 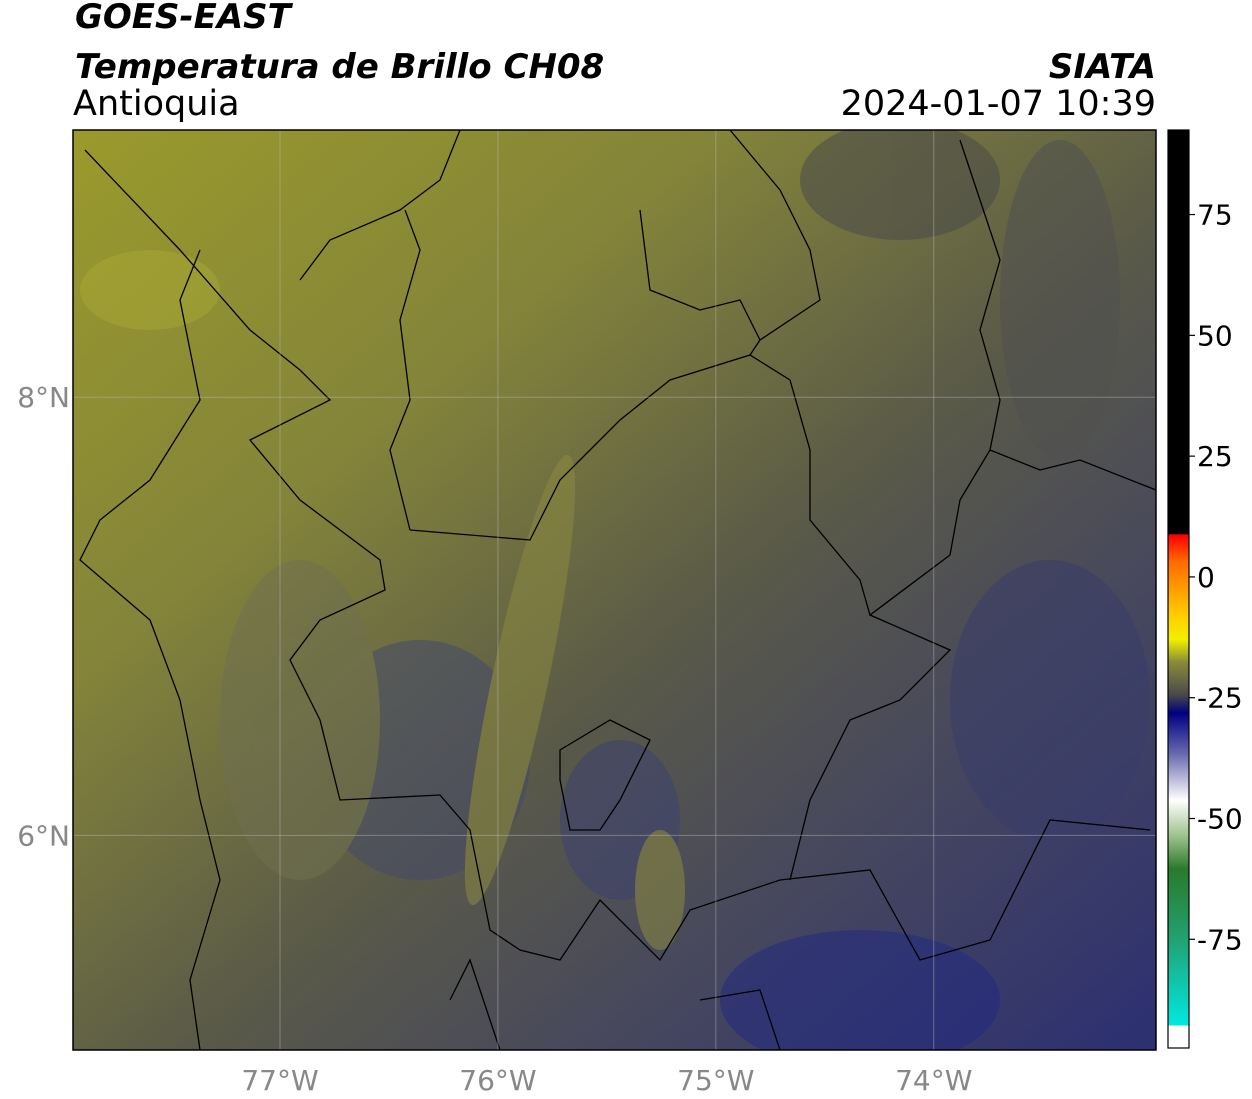 What do you see at coordinates (339, 67) in the screenshot?
I see `product-title: Temperatura de Brillo CH08` at bounding box center [339, 67].